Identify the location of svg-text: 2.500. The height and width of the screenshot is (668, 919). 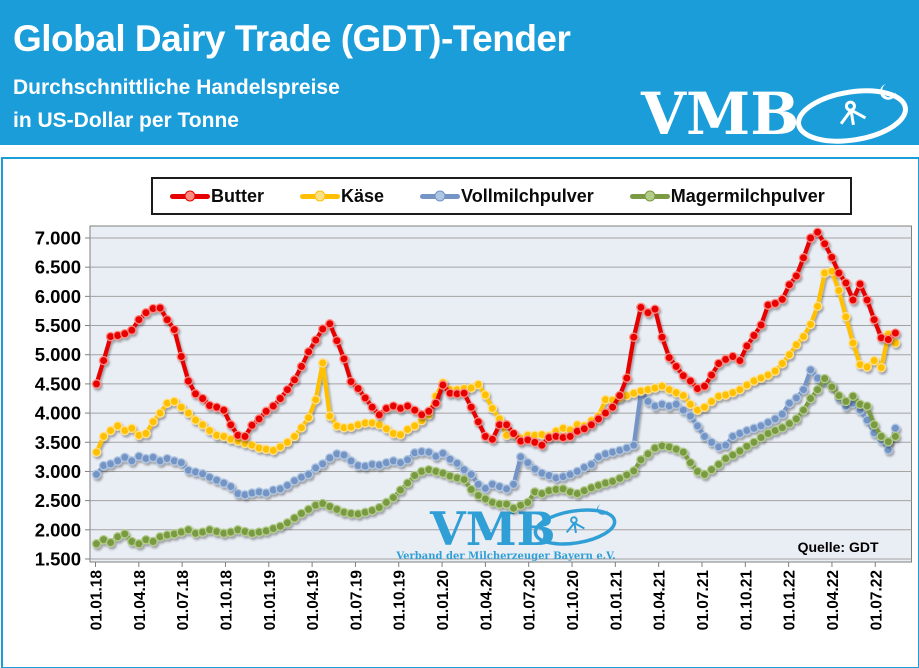
(58, 500).